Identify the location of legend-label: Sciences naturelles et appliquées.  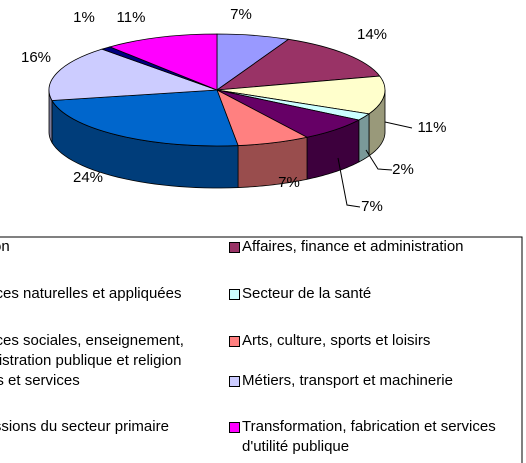
(91, 293).